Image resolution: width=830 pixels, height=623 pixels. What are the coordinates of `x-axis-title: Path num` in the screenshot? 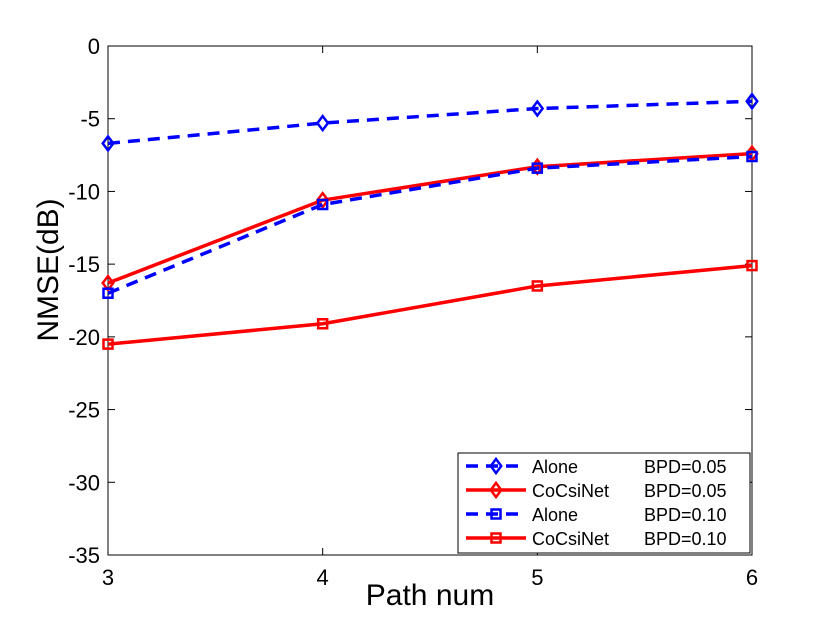 It's located at (430, 595).